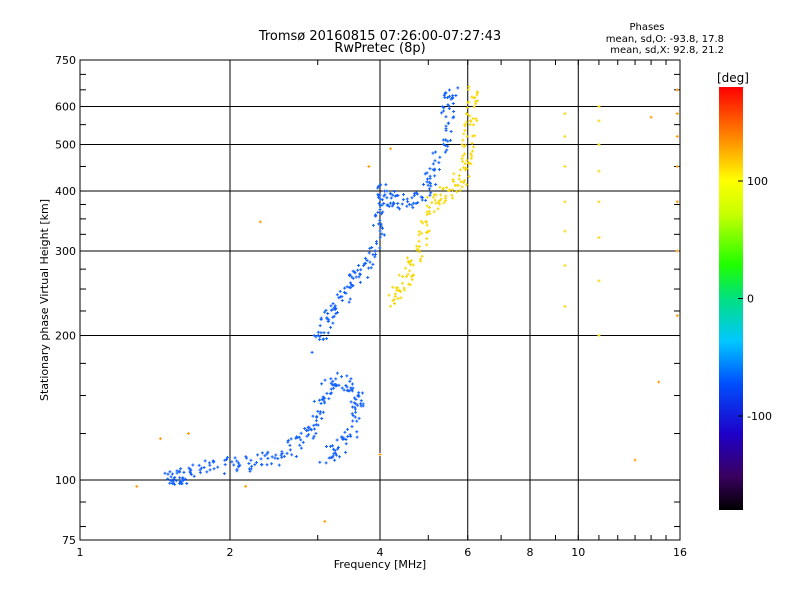 The height and width of the screenshot is (600, 800). What do you see at coordinates (667, 50) in the screenshot?
I see `phase-stats-x: mean, sd,X: 92.8, 21.2` at bounding box center [667, 50].